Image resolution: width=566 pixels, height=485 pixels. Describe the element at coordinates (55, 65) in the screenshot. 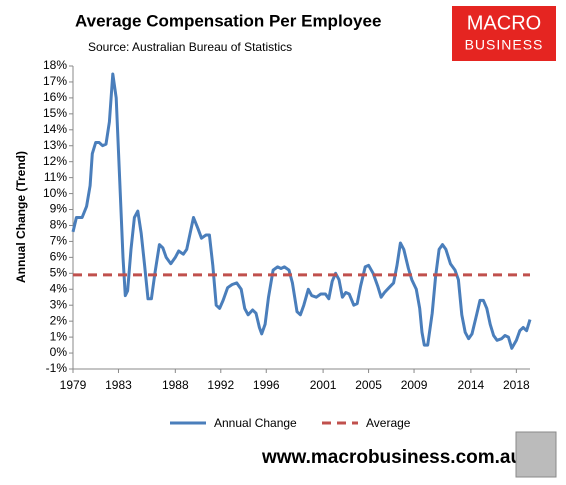

I see `y-tick-label: 18%` at that location.